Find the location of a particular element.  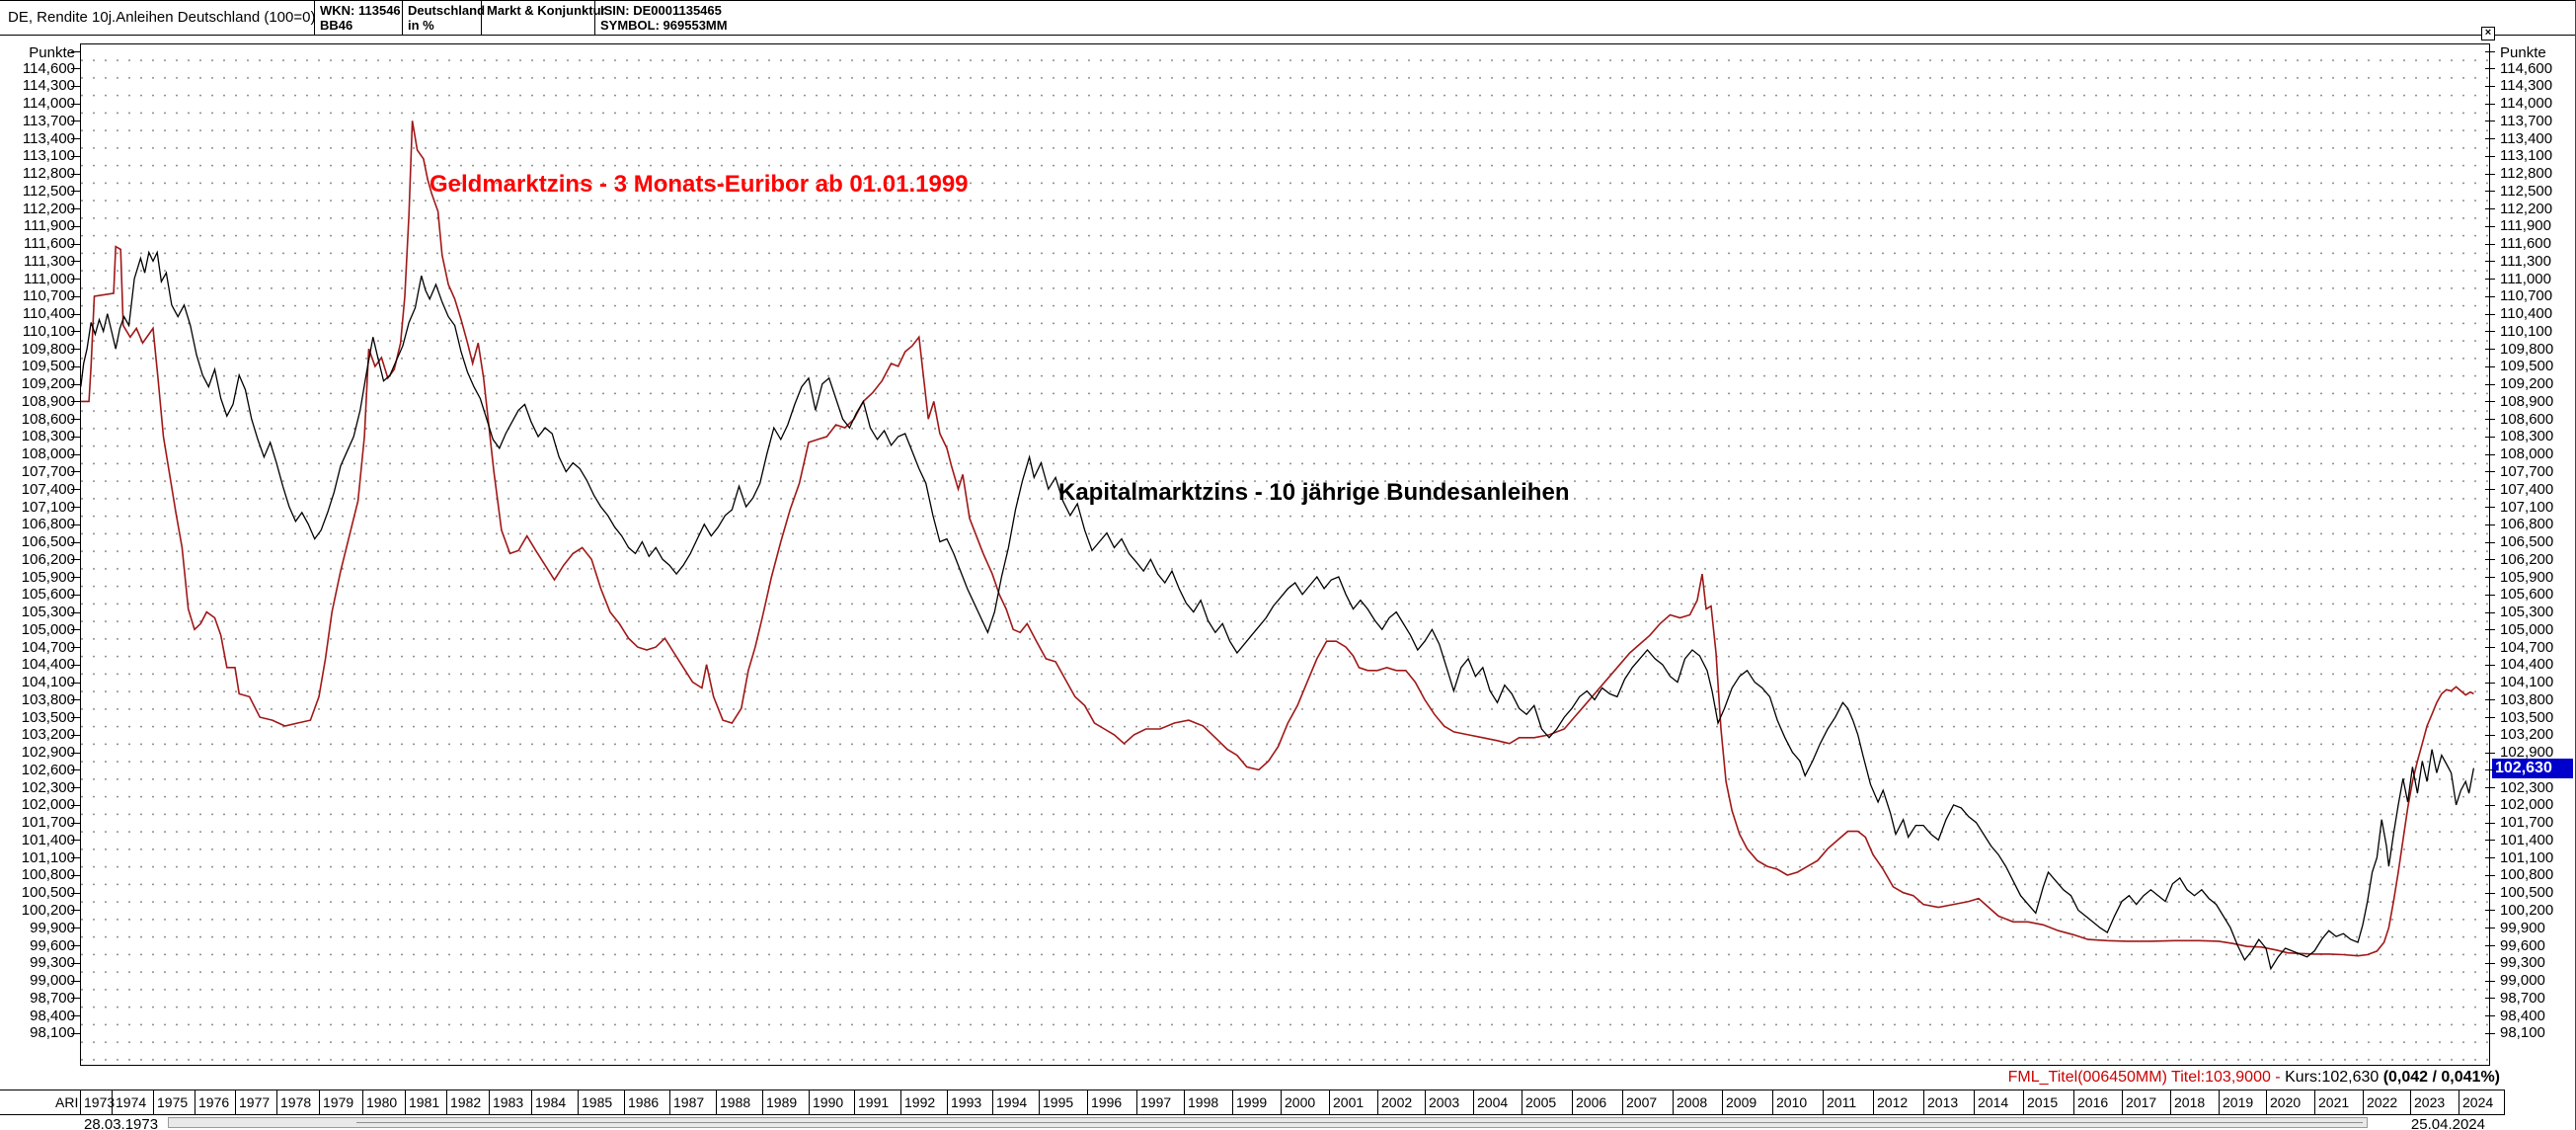

x-axis-year-label: 2000 is located at coordinates (1300, 1102).